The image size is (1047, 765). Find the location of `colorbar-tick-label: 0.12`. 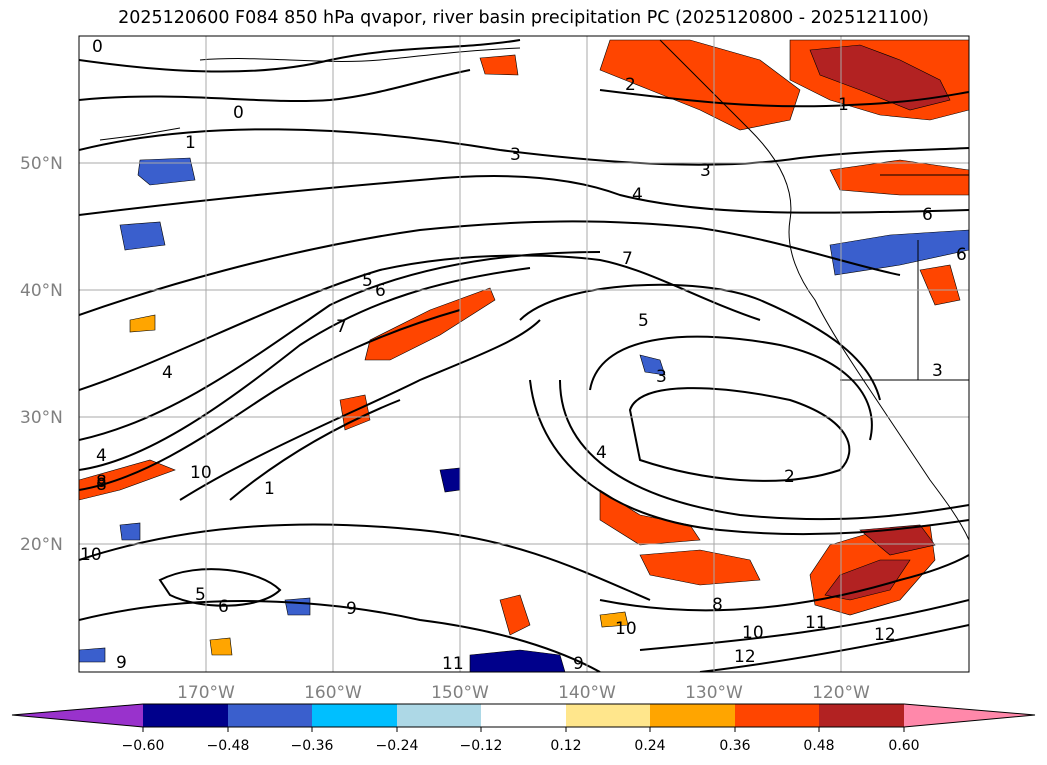

colorbar-tick-label: 0.12 is located at coordinates (565, 746).